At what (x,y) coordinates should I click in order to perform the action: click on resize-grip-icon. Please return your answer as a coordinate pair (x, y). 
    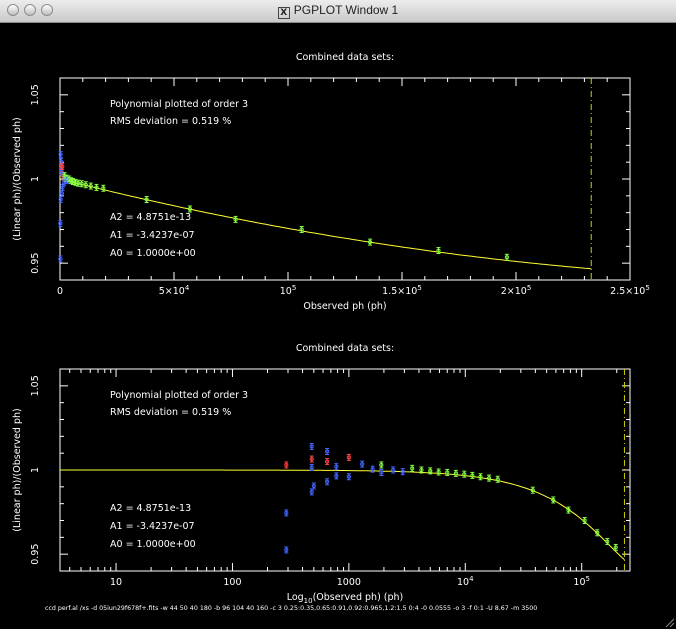
    Looking at the image, I should click on (669, 622).